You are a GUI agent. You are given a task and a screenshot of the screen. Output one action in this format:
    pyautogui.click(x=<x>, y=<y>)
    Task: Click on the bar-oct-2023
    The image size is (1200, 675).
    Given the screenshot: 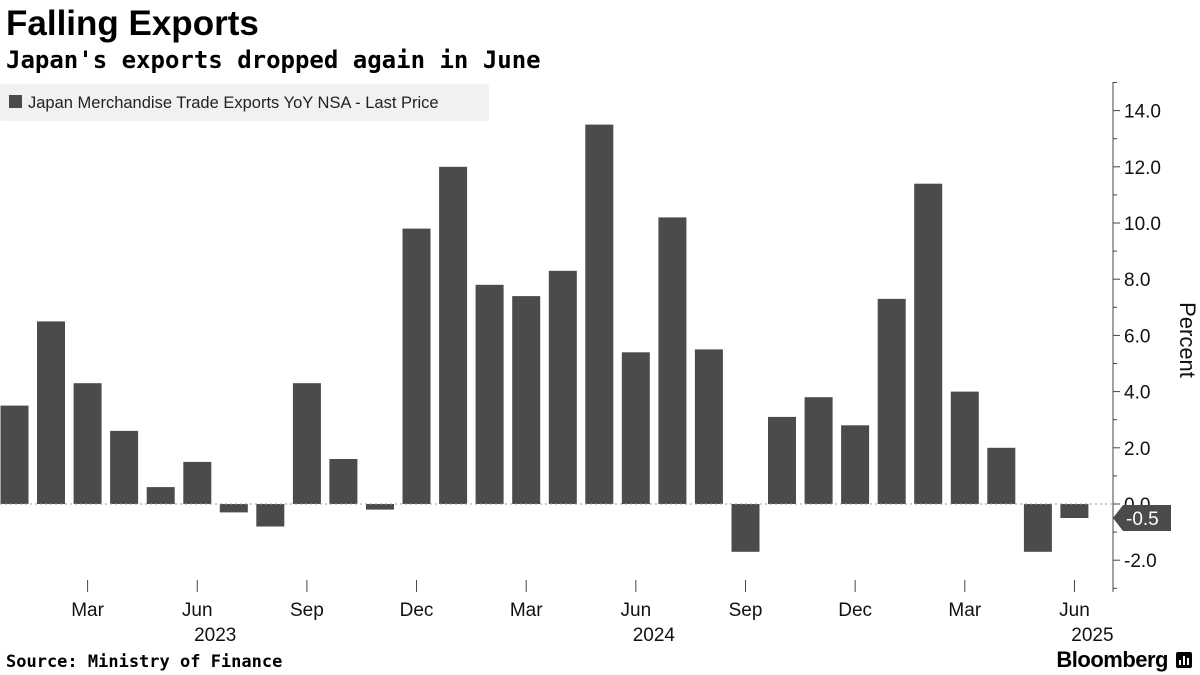 What is the action you would take?
    pyautogui.click(x=343, y=481)
    